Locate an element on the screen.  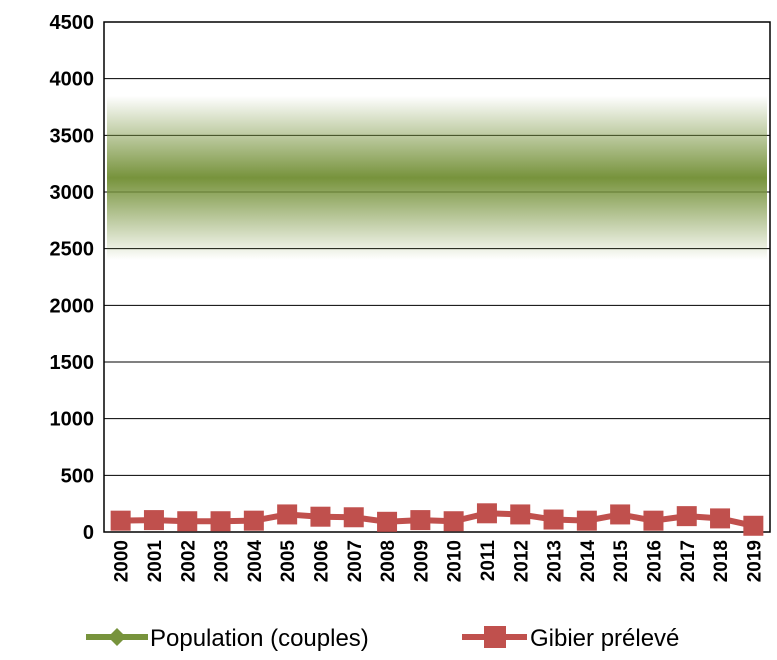
y-tick-label: 3000 is located at coordinates (72, 193).